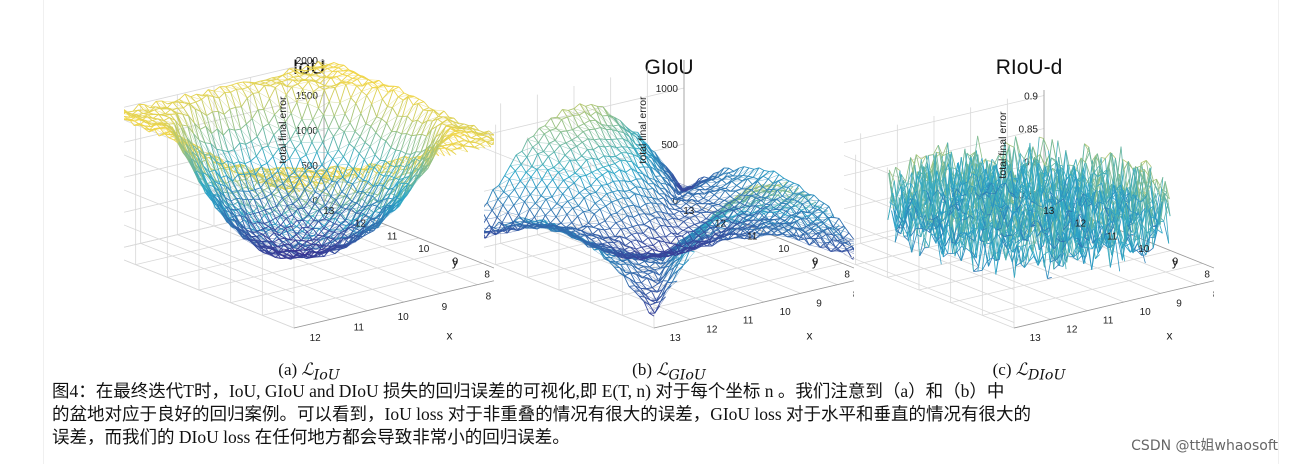 Image resolution: width=1302 pixels, height=464 pixels. I want to click on subcaption-c: (c) ℒDIoU, so click(1029, 372).